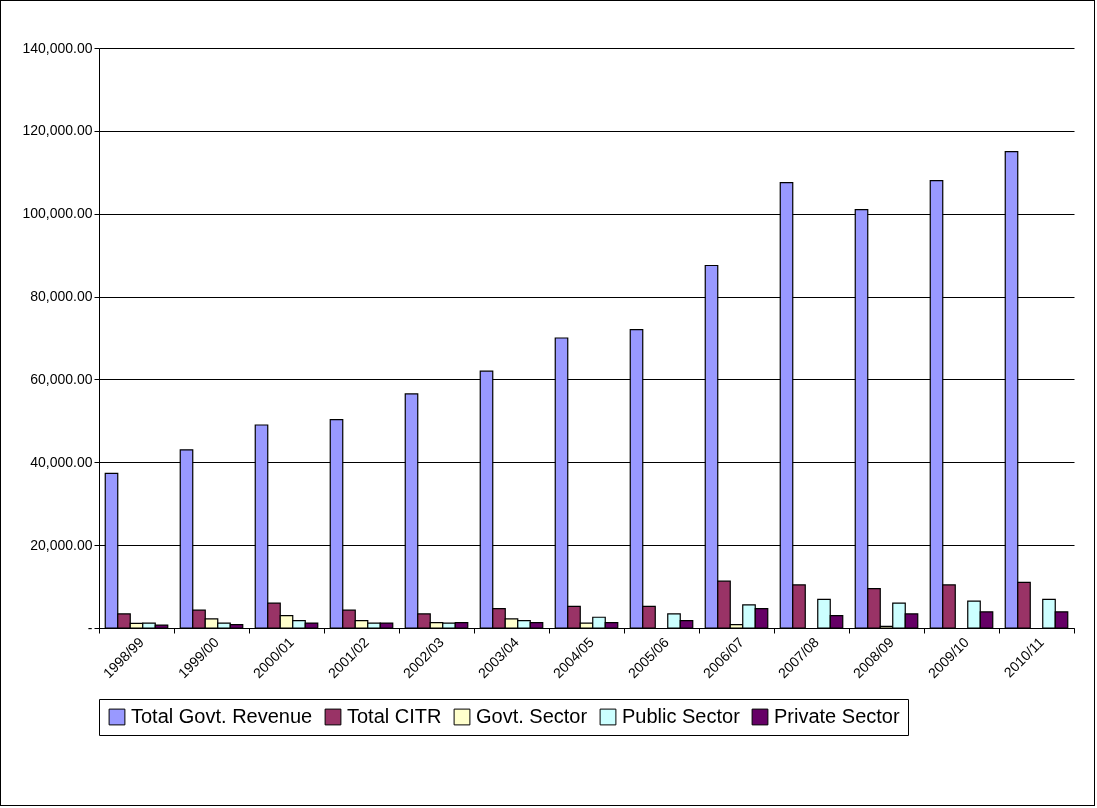  Describe the element at coordinates (57, 47) in the screenshot. I see `y-tick-label: 140,000.00` at that location.